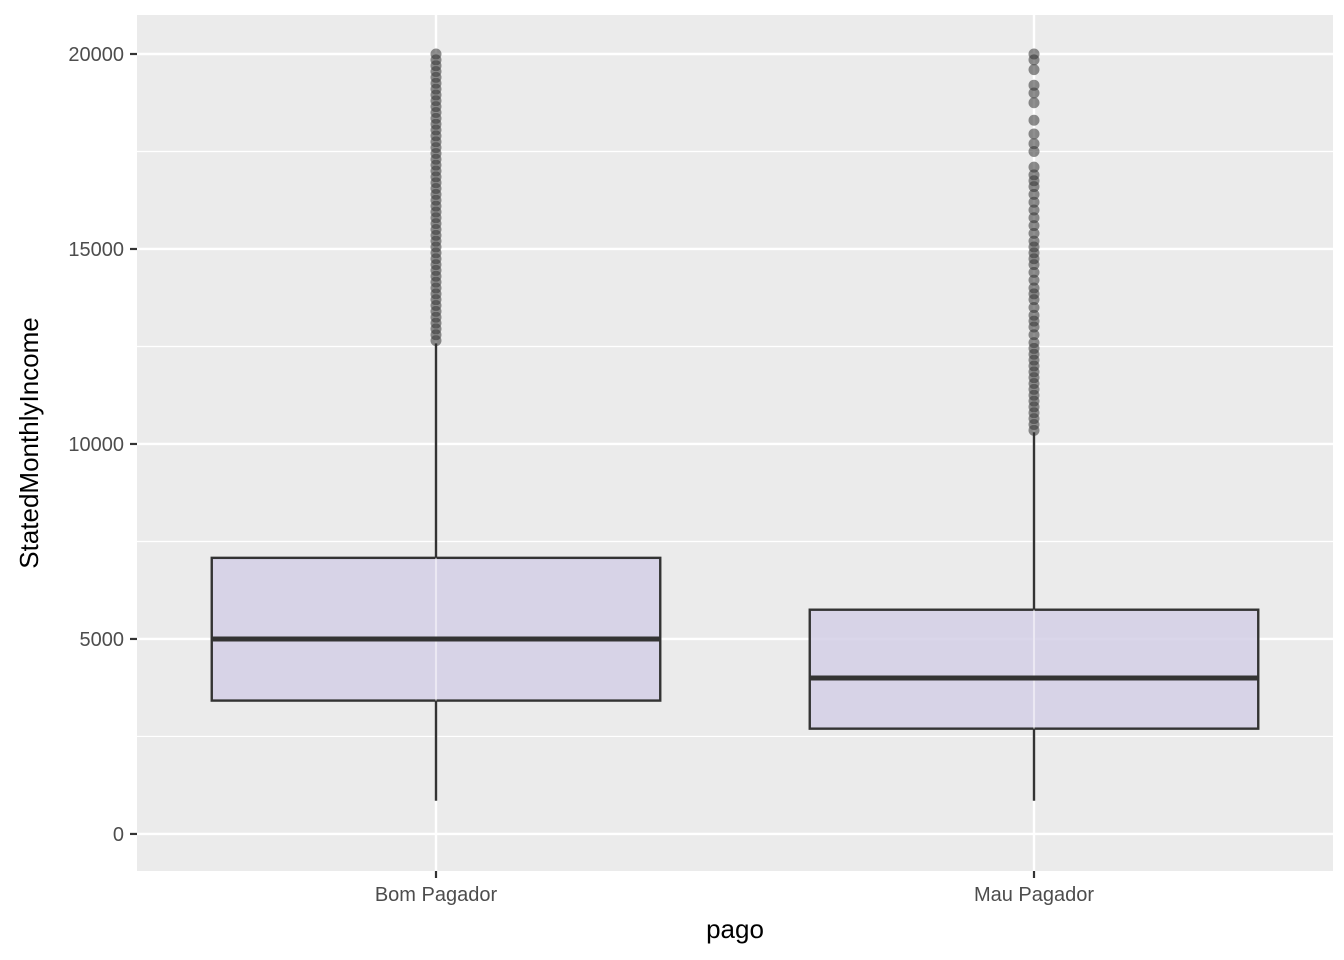 This screenshot has height=960, width=1344. I want to click on x-tick-label: Bom Pagador, so click(436, 895).